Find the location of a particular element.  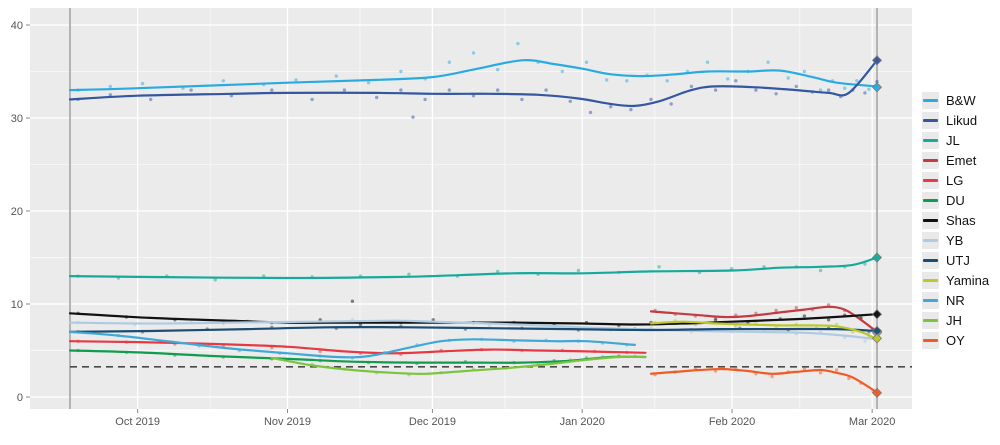

legend-label: Likud is located at coordinates (962, 120).